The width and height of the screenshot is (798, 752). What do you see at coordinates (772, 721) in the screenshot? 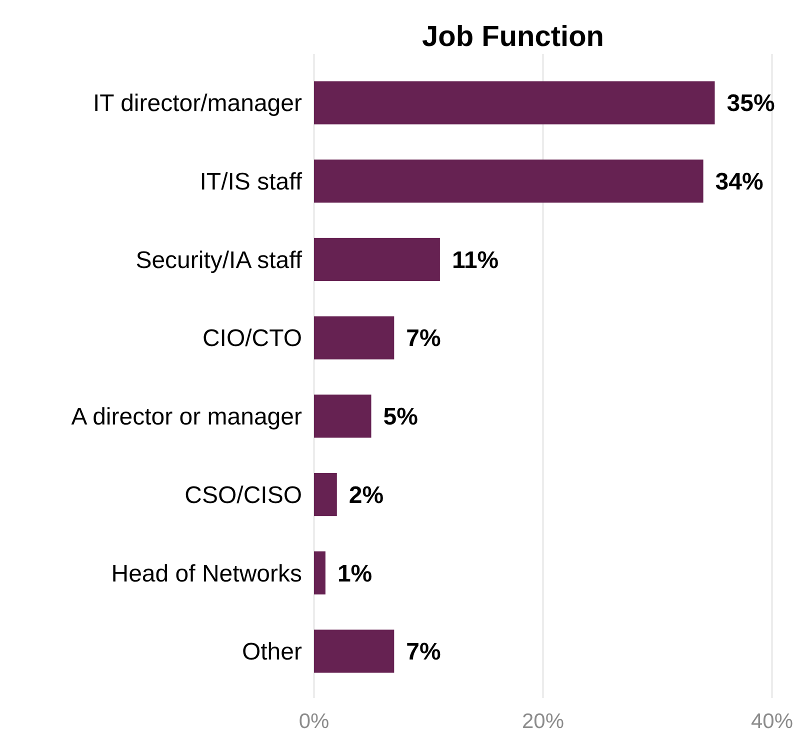
I see `x-tick-label: 40%` at bounding box center [772, 721].